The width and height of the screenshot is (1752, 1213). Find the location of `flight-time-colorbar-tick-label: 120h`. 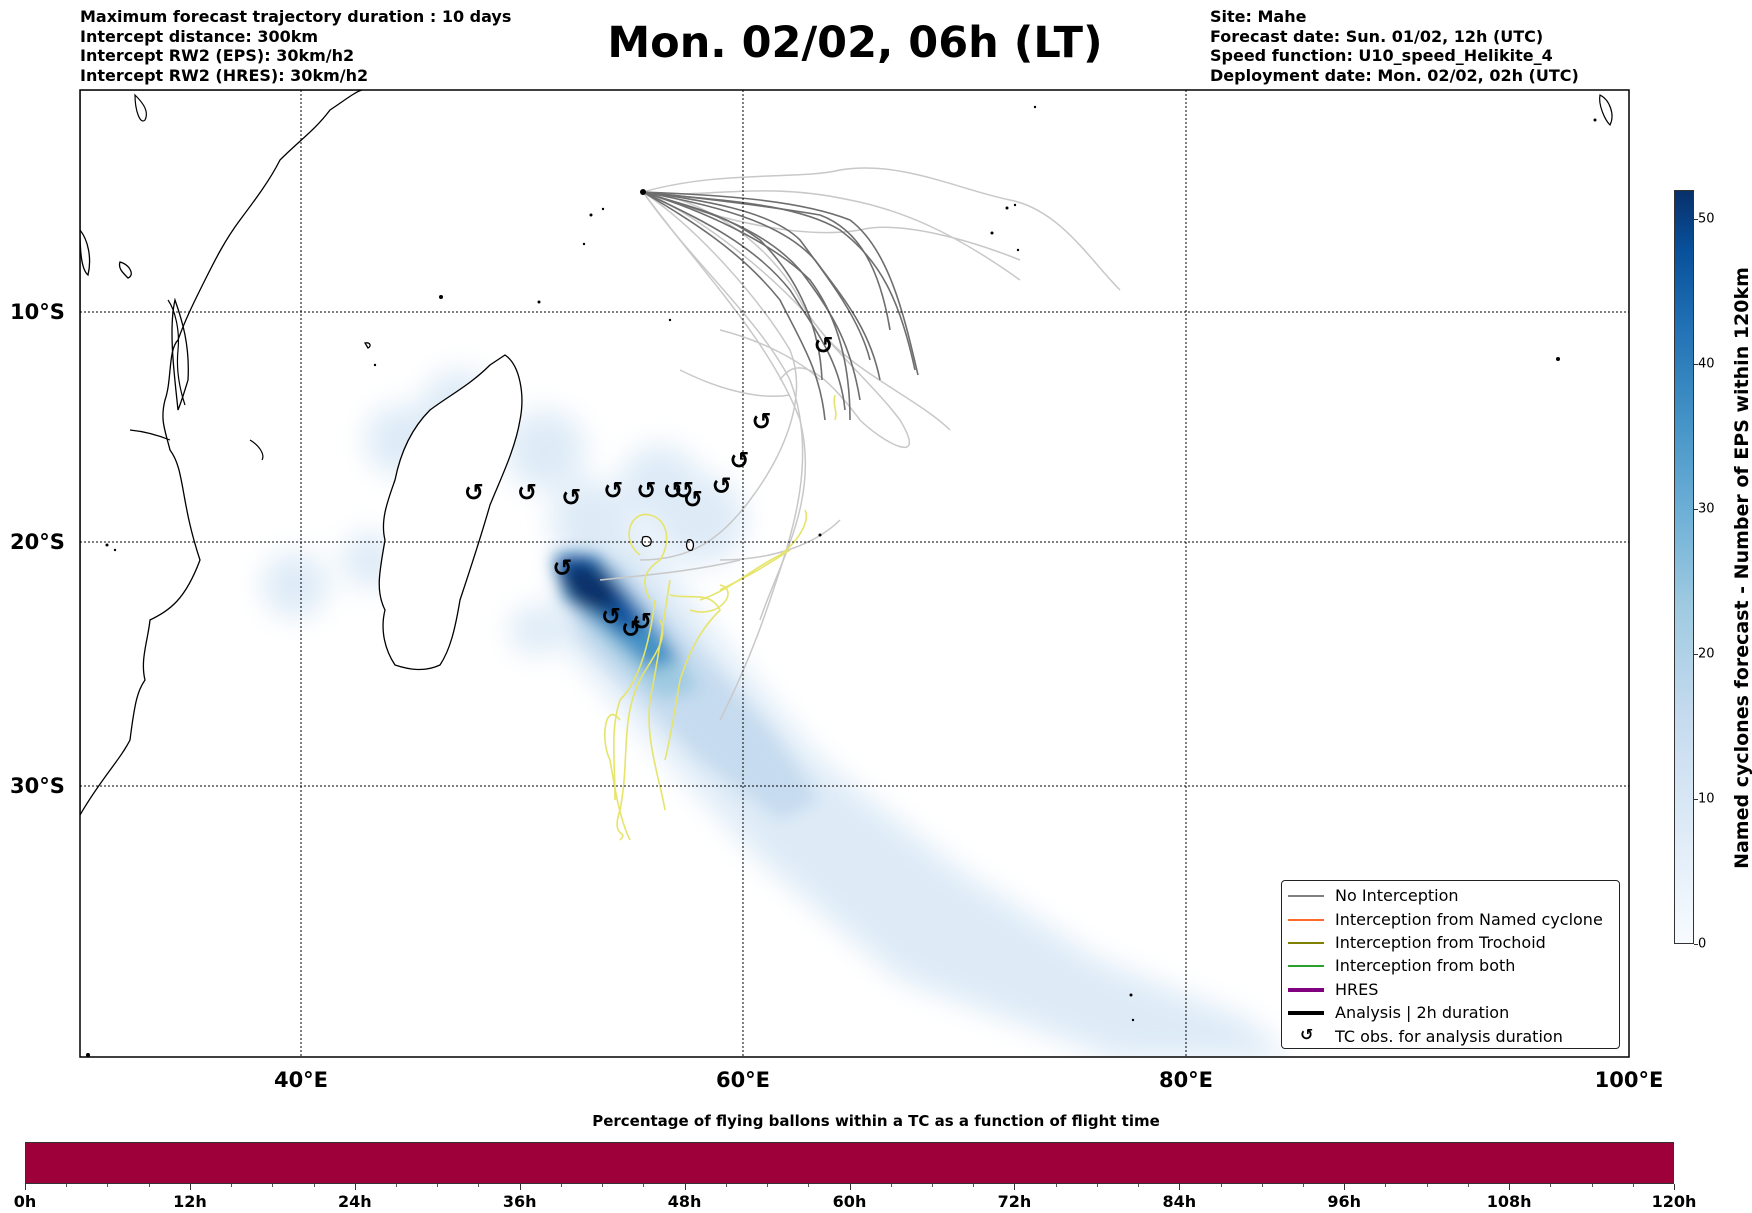

flight-time-colorbar-tick-label: 120h is located at coordinates (1674, 1201).